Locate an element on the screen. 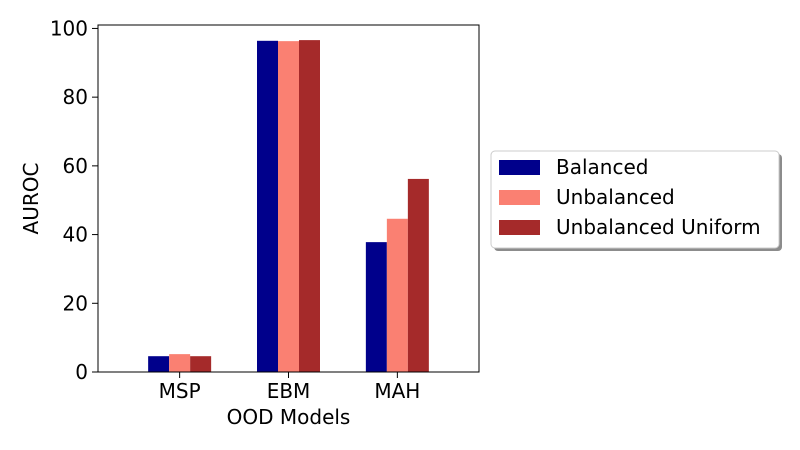  x-tick-label: MAH is located at coordinates (397, 391).